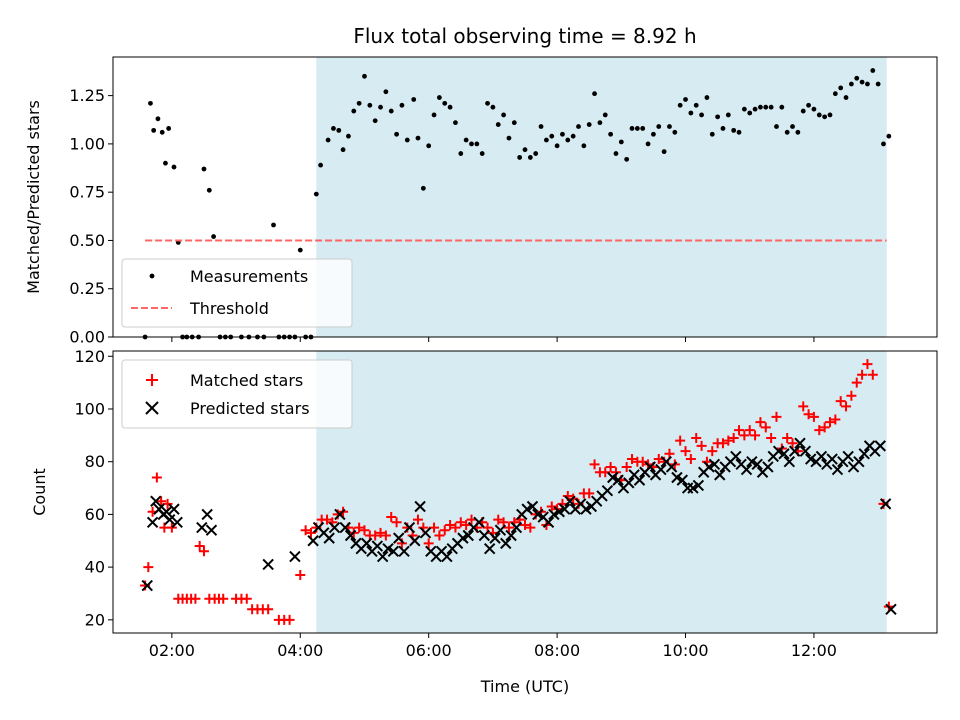 The height and width of the screenshot is (720, 960). I want to click on legend-label-matched: Matched stars, so click(246, 380).